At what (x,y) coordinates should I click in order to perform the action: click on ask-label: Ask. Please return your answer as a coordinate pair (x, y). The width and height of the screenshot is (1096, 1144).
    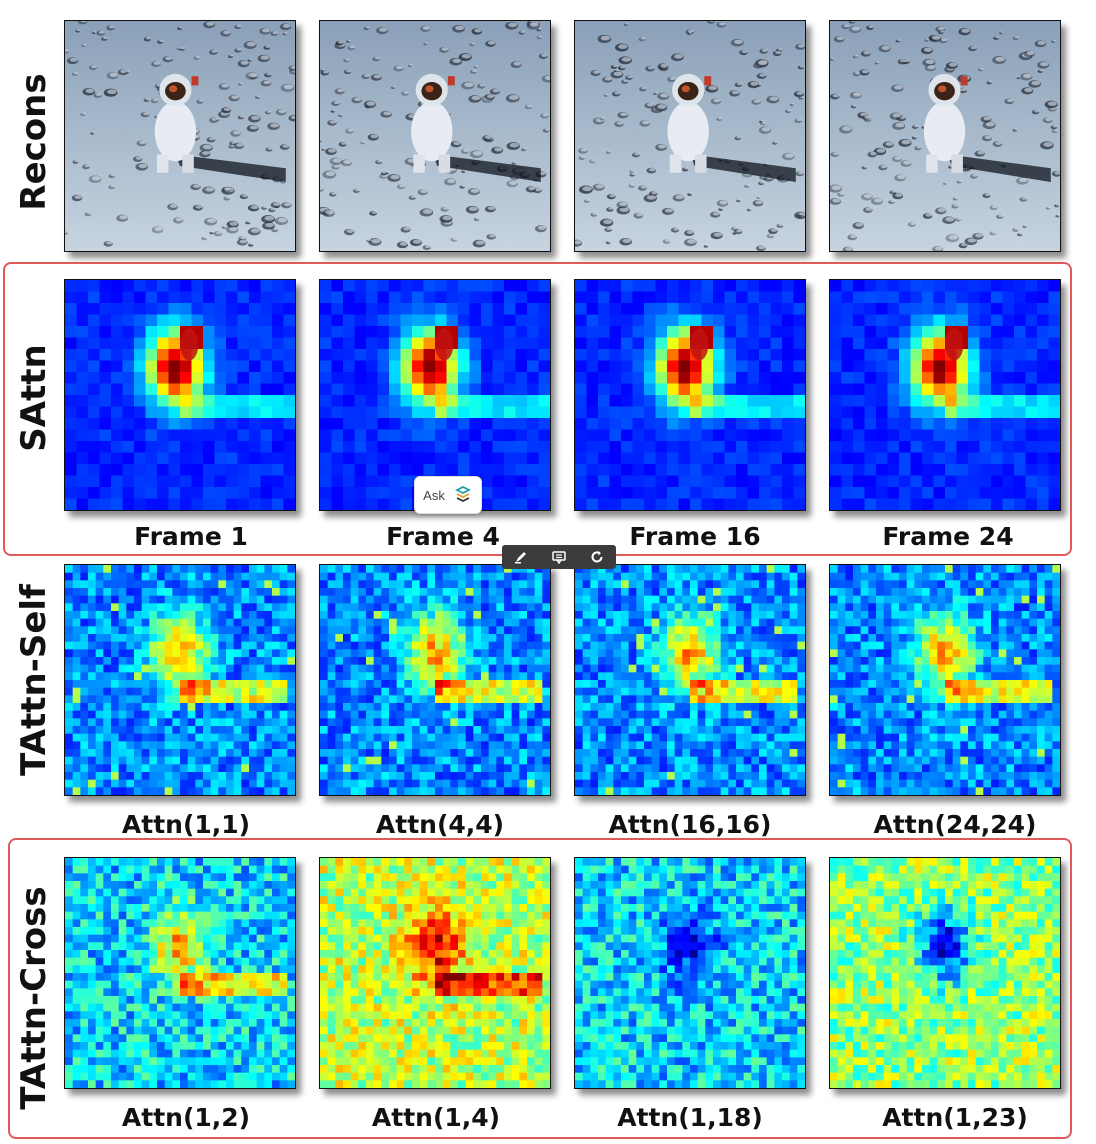
    Looking at the image, I should click on (434, 495).